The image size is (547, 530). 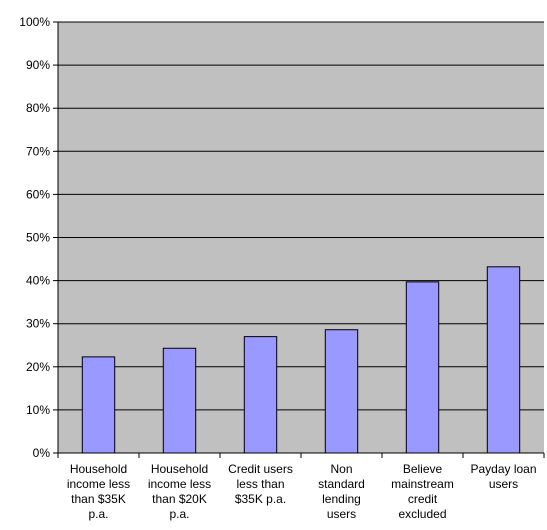 I want to click on y-axis-tick-labels: 0% 10% 20% 30% 40% 50% 60% 70% 80% 90% 100%, so click(x=34, y=237).